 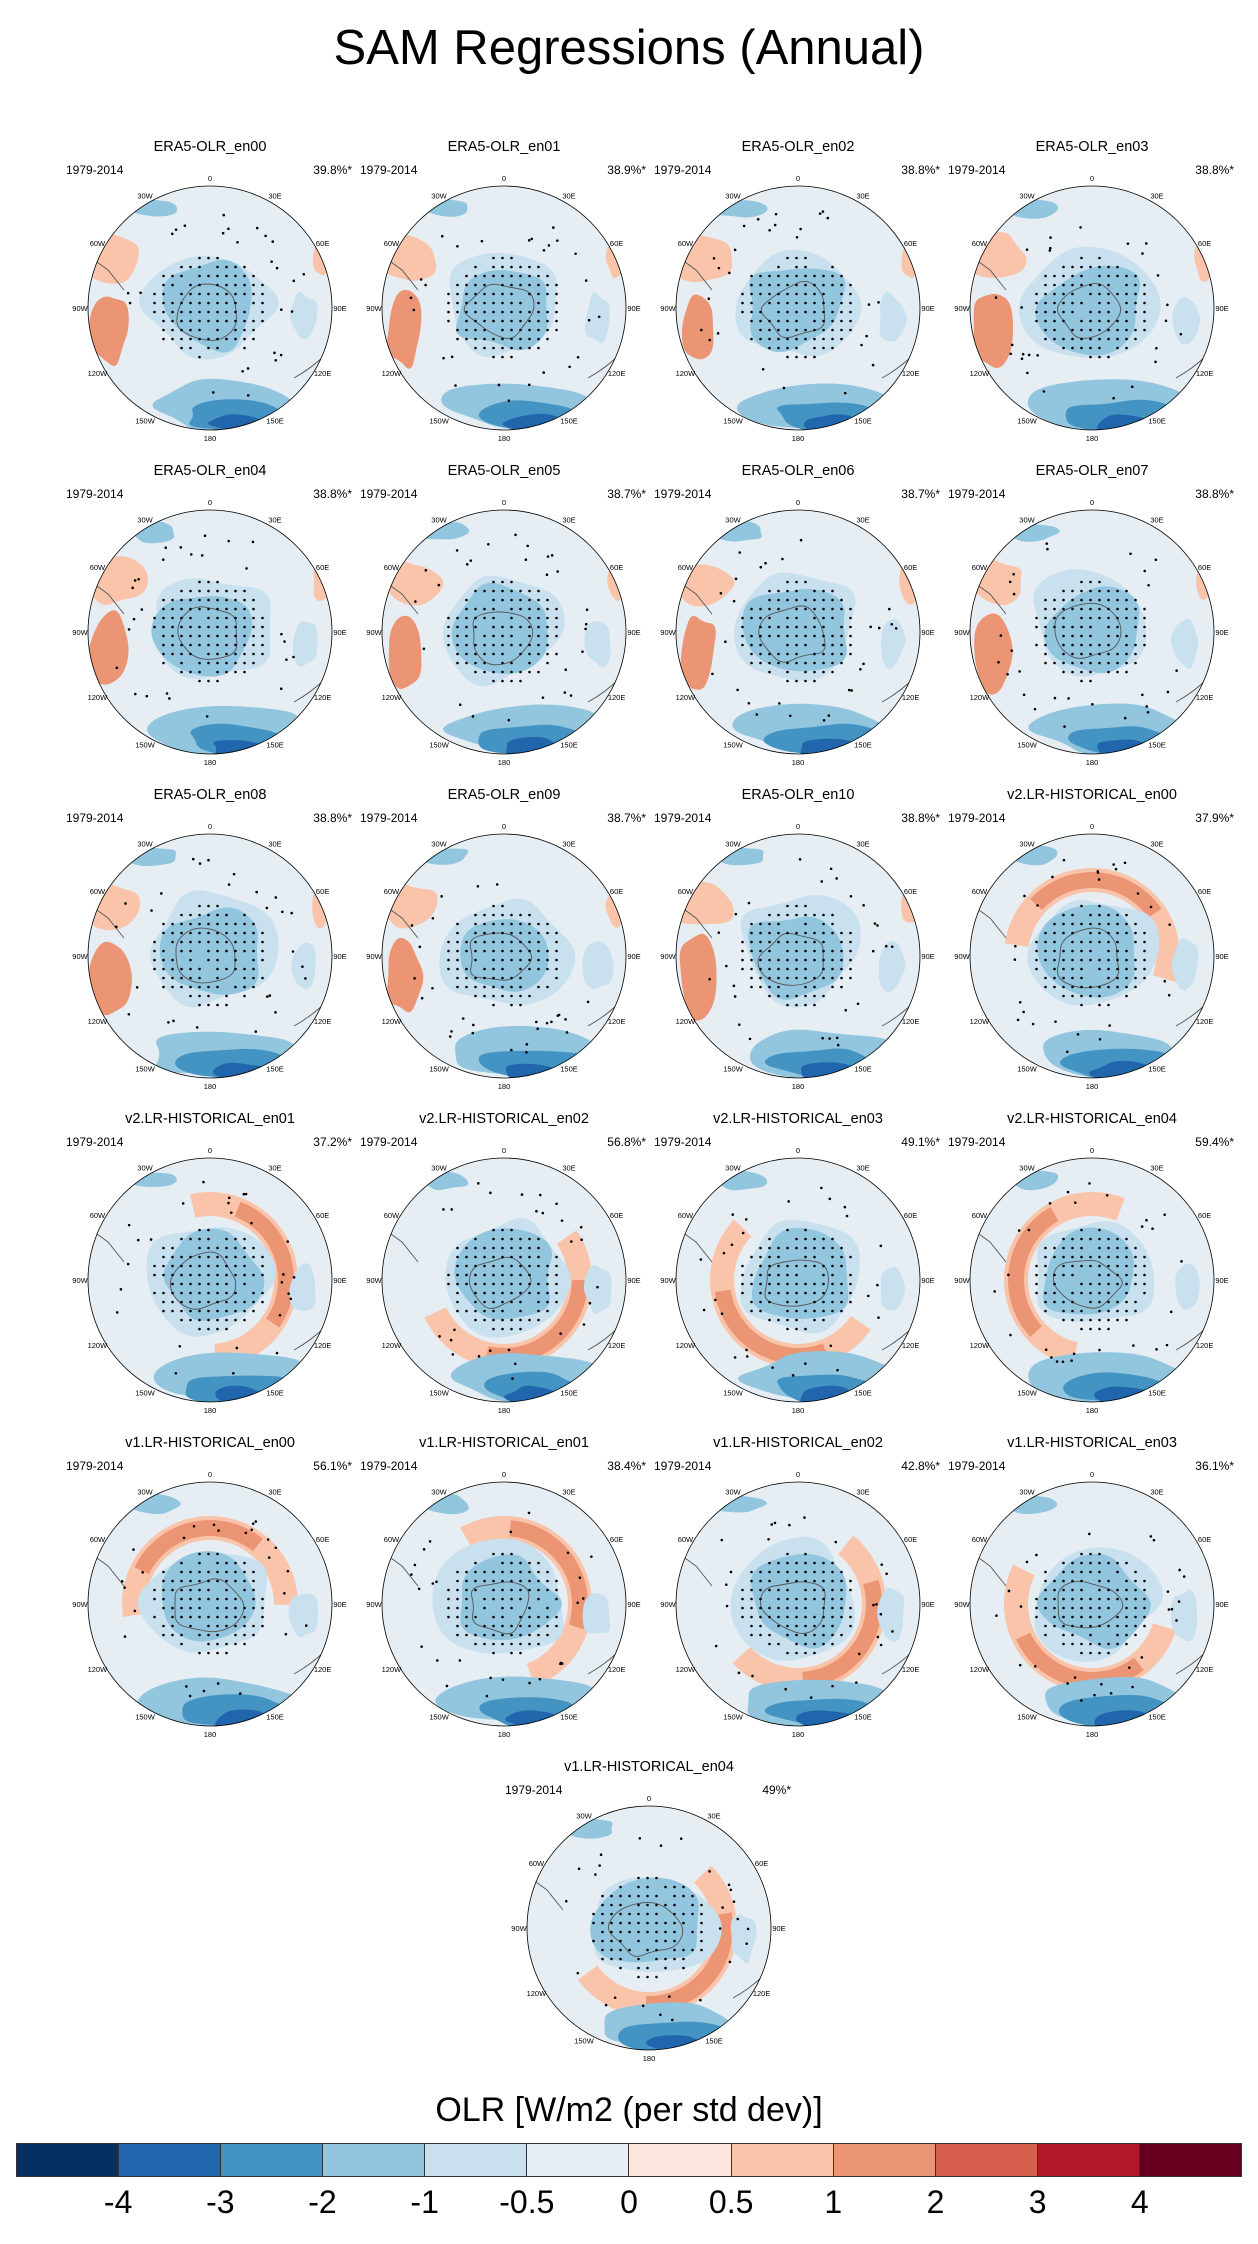 What do you see at coordinates (1092, 471) in the screenshot?
I see `panel-title: ERA5-OLR_en07` at bounding box center [1092, 471].